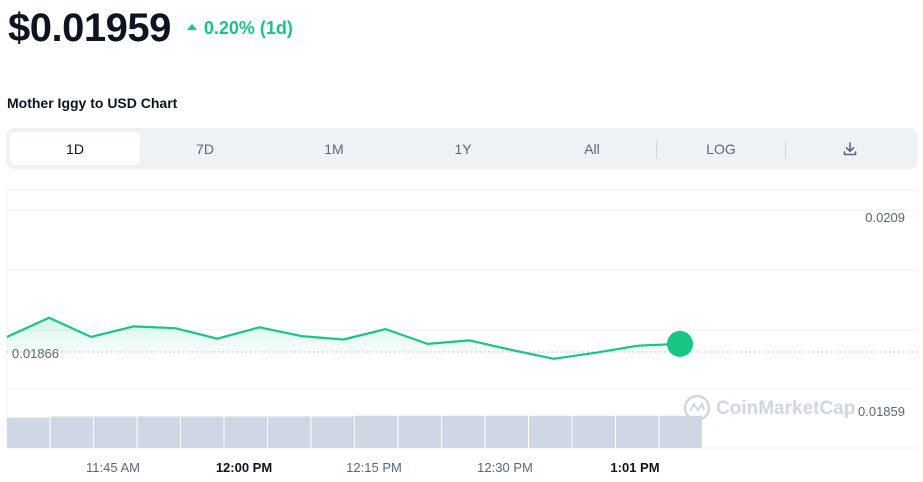 The image size is (923, 482). I want to click on reference-label: 0.01866, so click(35, 353).